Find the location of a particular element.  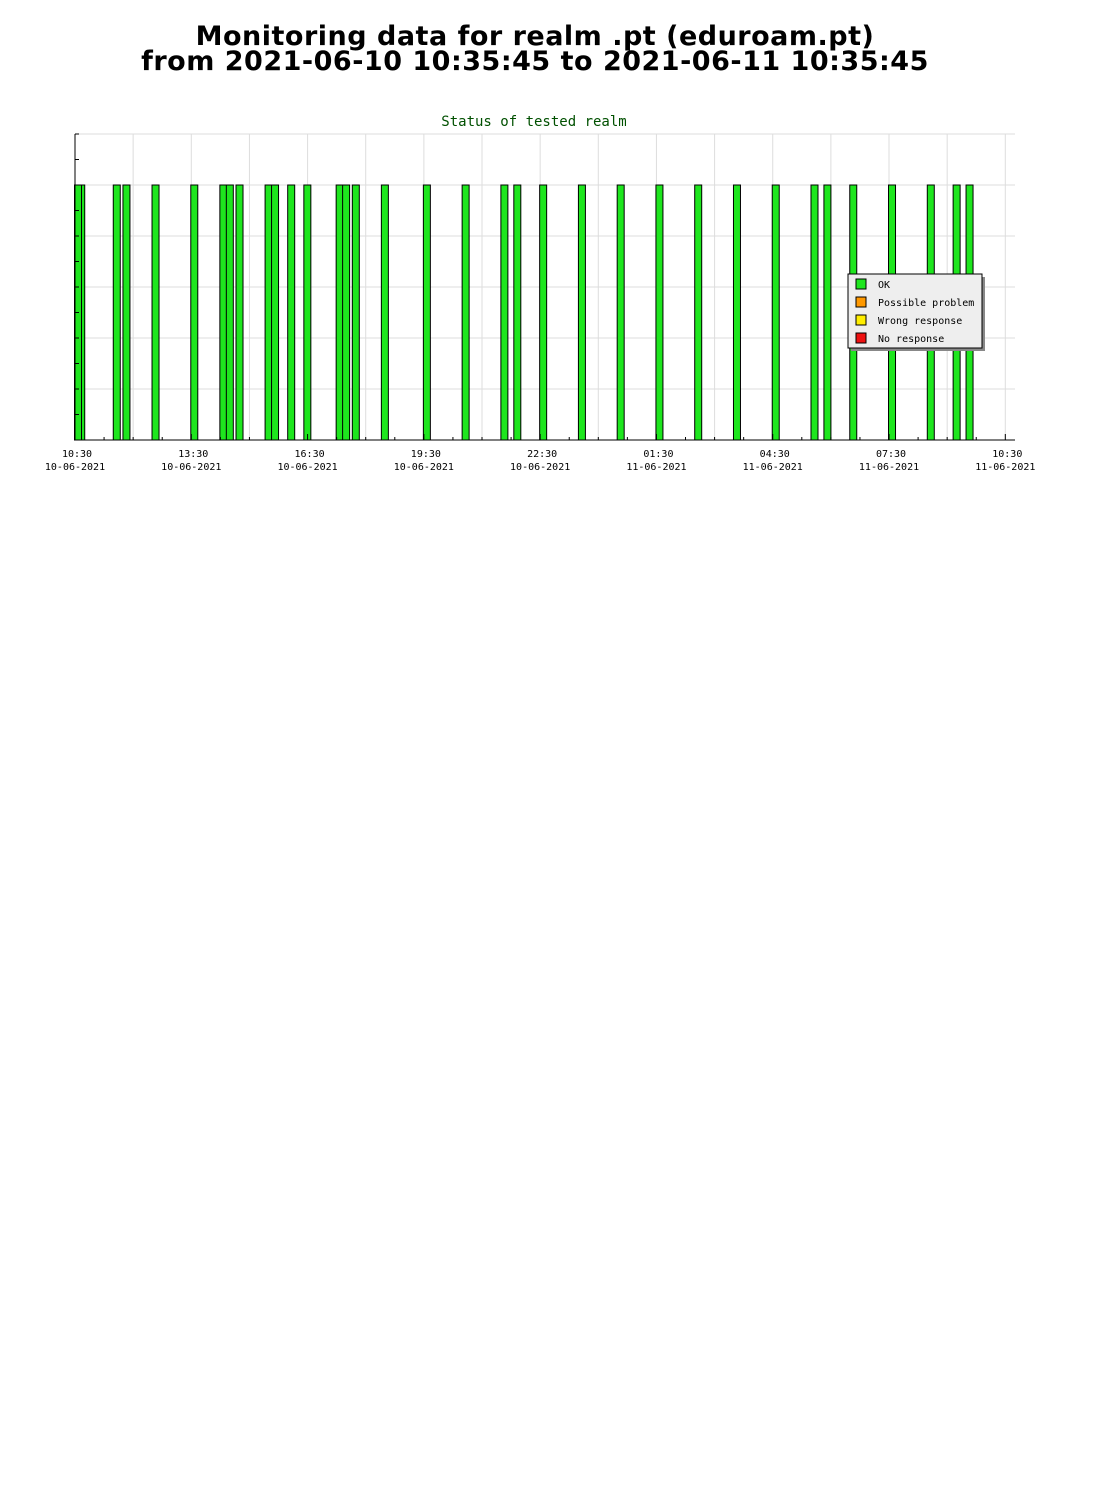

x-tick-label-time: 16:30 is located at coordinates (310, 454).